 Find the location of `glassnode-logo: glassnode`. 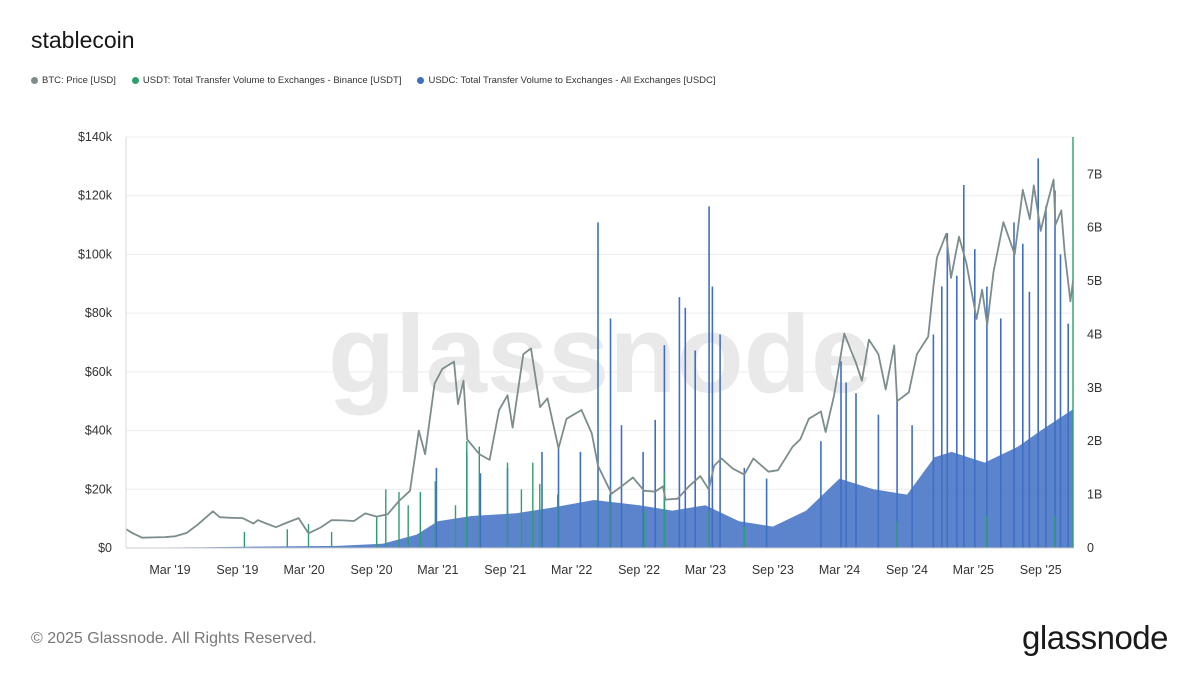

glassnode-logo: glassnode is located at coordinates (1095, 637).